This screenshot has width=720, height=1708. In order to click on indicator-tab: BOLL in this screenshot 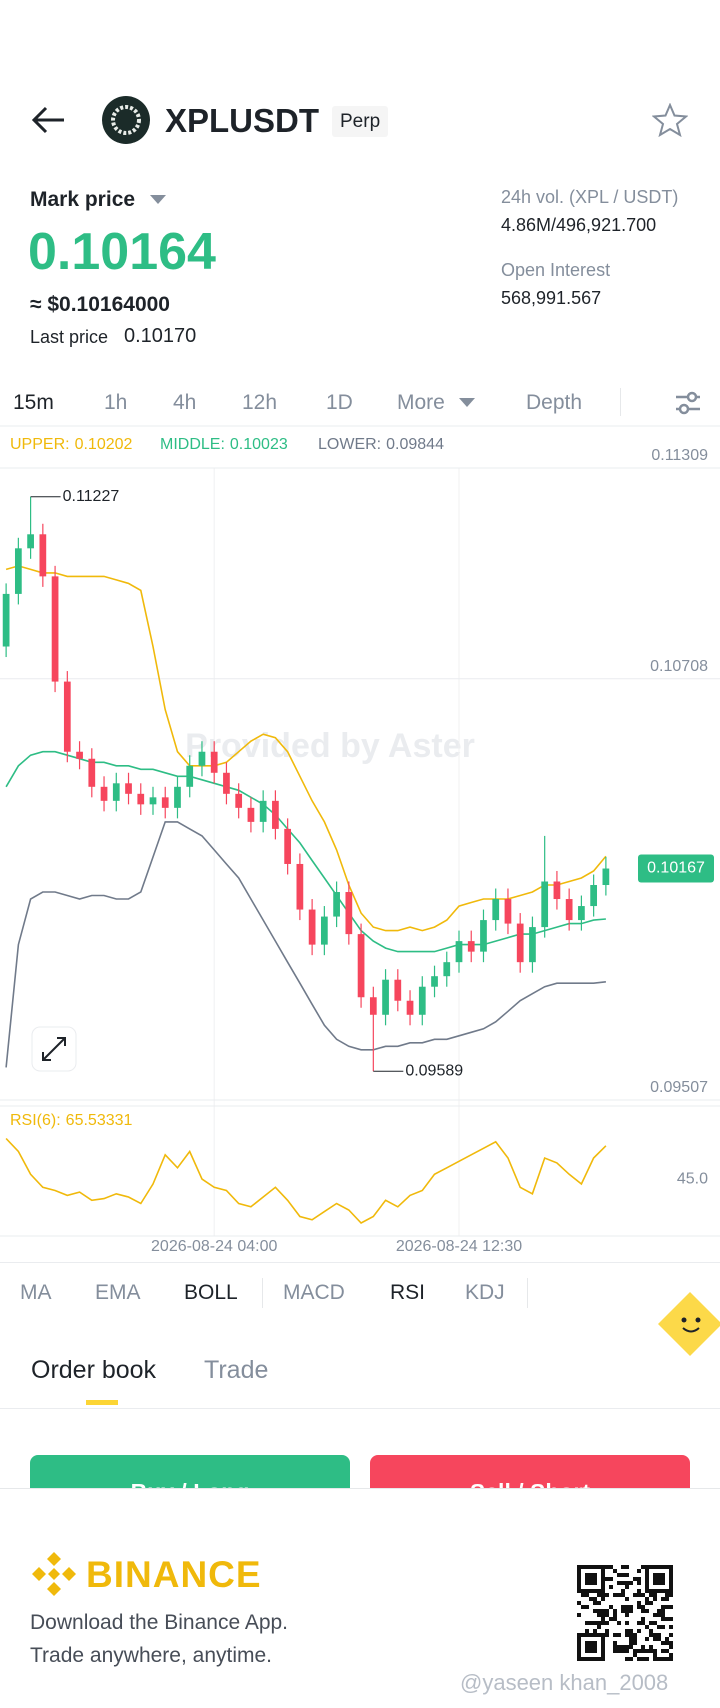, I will do `click(211, 1292)`.